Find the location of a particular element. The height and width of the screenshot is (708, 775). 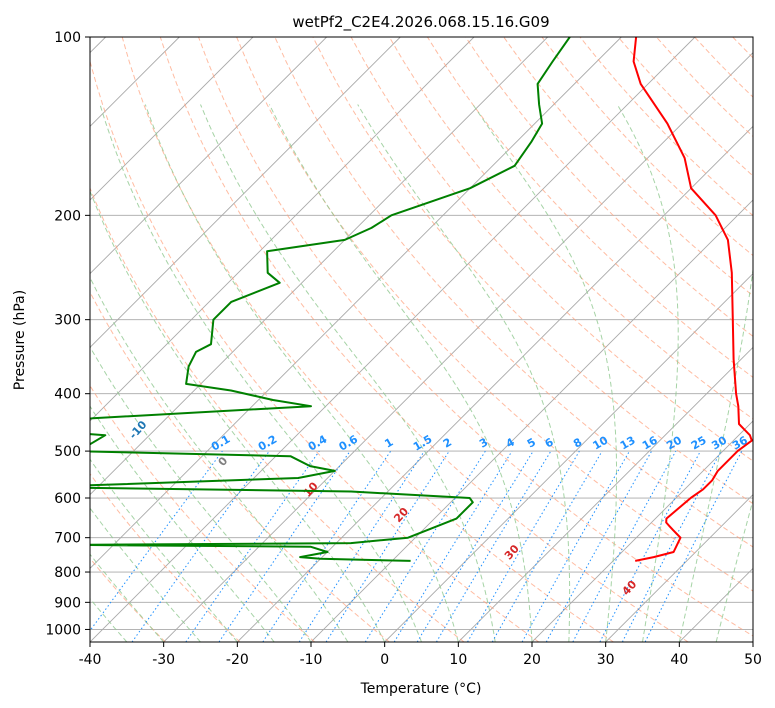

dry-adiabat-label: 10 is located at coordinates (311, 489).